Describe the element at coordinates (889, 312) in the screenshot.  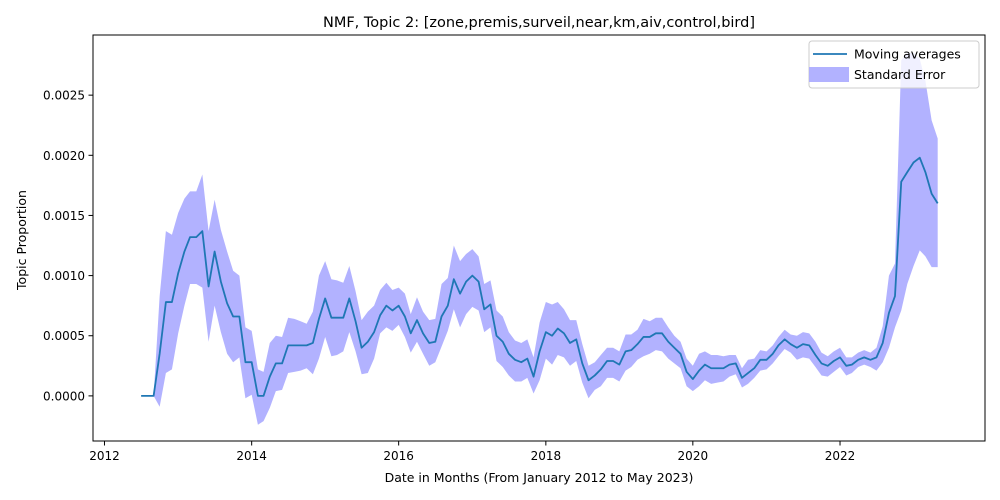
I see `data-point: Sep 2022: 0.00069` at that location.